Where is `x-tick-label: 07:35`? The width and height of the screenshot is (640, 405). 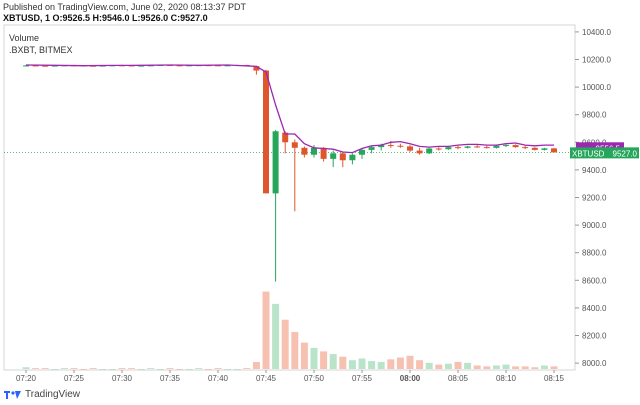
x-tick-label: 07:35 is located at coordinates (170, 378).